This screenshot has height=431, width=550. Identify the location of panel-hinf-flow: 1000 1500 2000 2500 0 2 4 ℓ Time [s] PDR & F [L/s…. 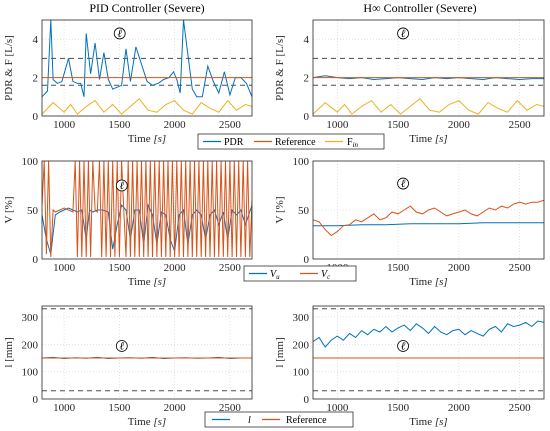
(409, 82).